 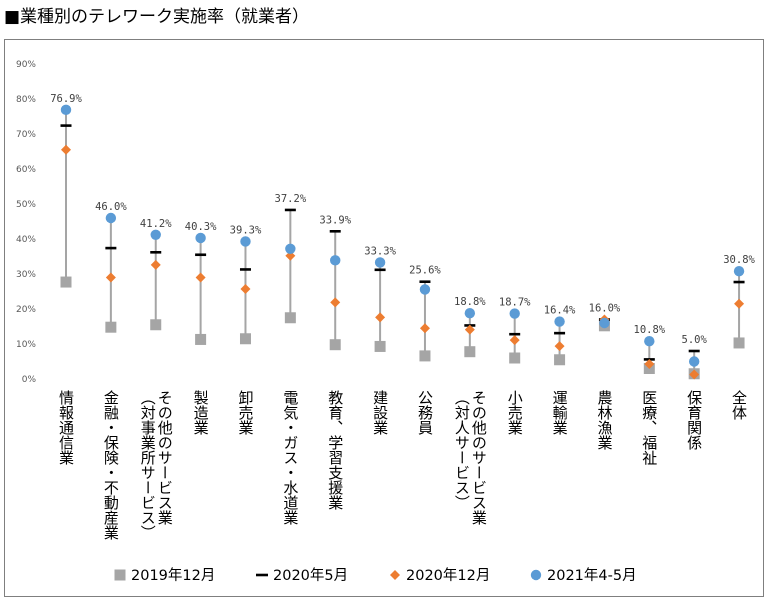 What do you see at coordinates (111, 465) in the screenshot?
I see `category-label: 金融・保険・不動産業` at bounding box center [111, 465].